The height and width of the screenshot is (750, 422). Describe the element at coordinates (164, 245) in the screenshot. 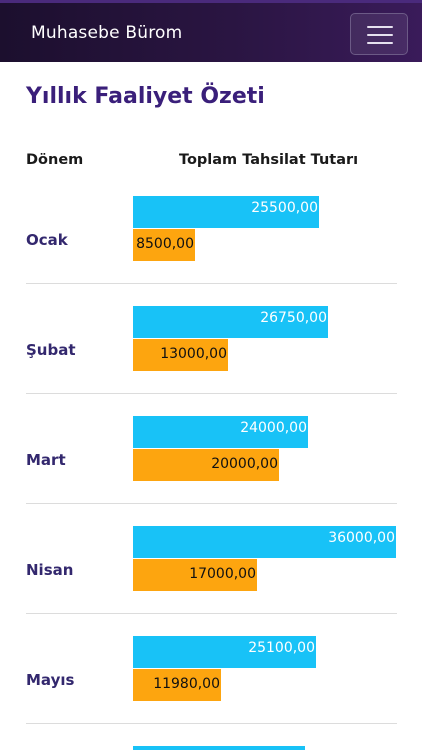

I see `collected-amount-bar: 8500,00` at that location.